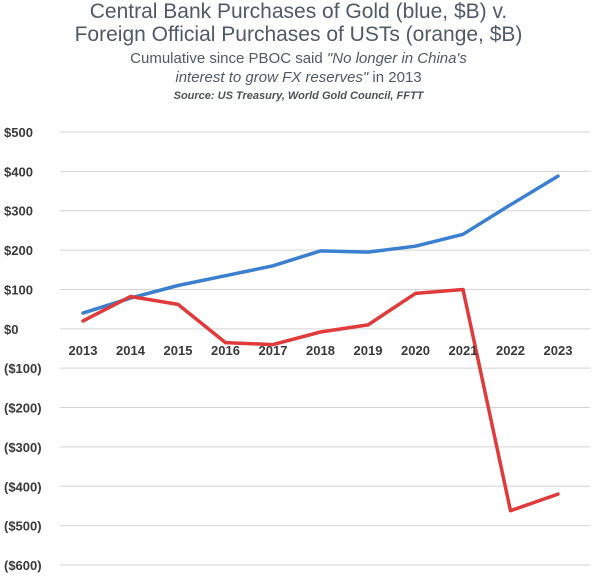 The height and width of the screenshot is (578, 597). What do you see at coordinates (131, 350) in the screenshot?
I see `x-tick-label: 2014` at bounding box center [131, 350].